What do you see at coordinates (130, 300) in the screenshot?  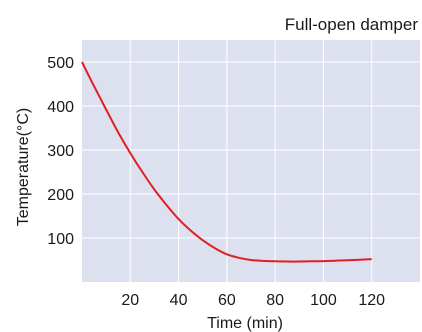 I see `x-tick-label: 20` at bounding box center [130, 300].